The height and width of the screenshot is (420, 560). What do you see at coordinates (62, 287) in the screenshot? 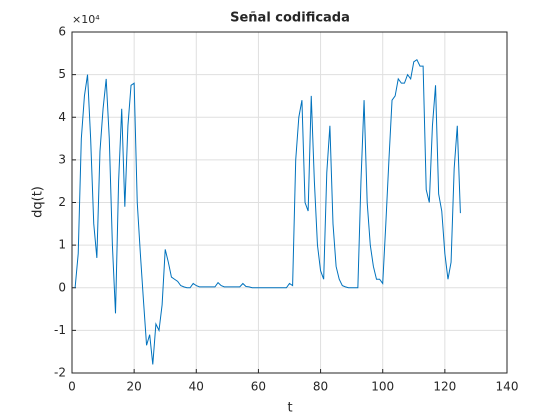
I see `y-tick-label: 0` at bounding box center [62, 287].